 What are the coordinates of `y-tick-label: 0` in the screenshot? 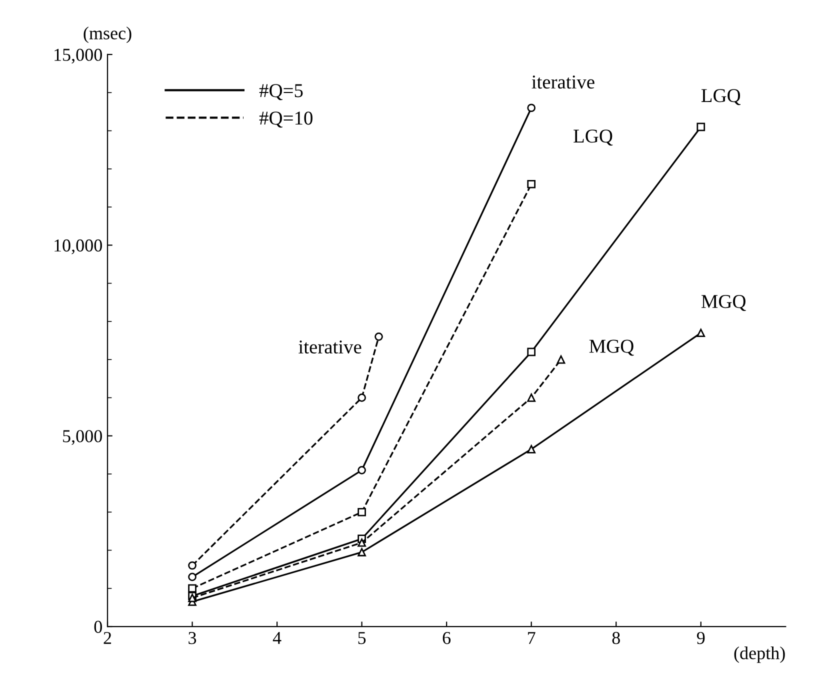 It's located at (98, 626).